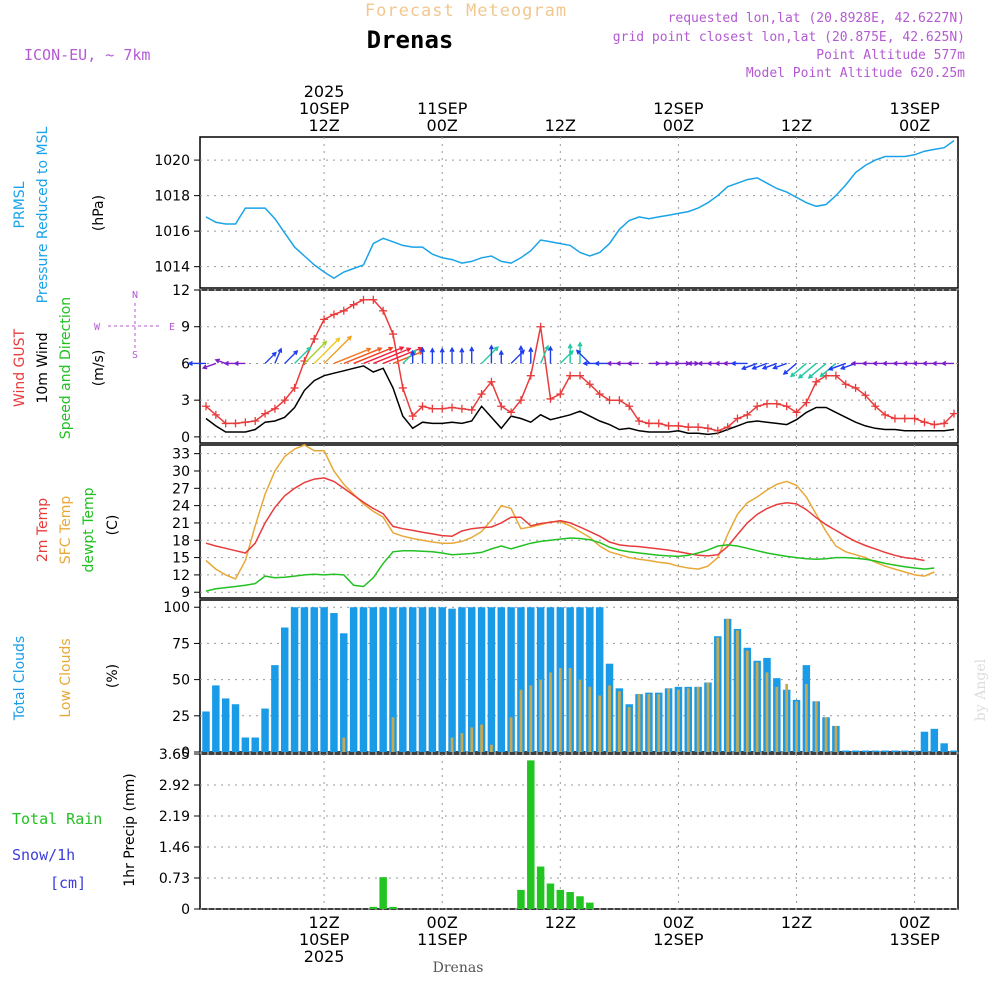  What do you see at coordinates (113, 676) in the screenshot?
I see `clouds-unit: (%)` at bounding box center [113, 676].